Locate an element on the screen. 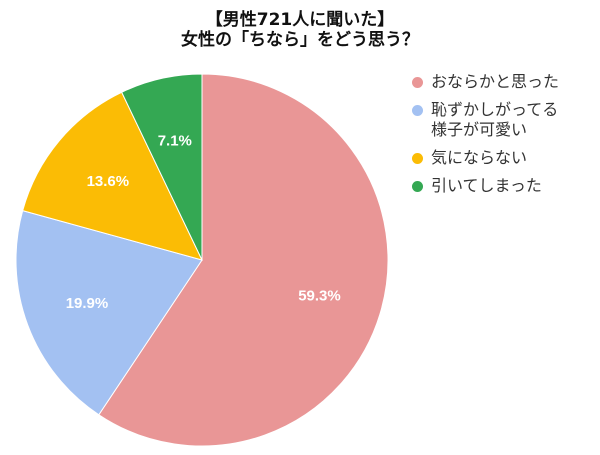 The height and width of the screenshot is (455, 600). legend: おならかと思った 恥ずかしがってる 様子が可愛い 気にならない 引いてしまった is located at coordinates (506, 138).